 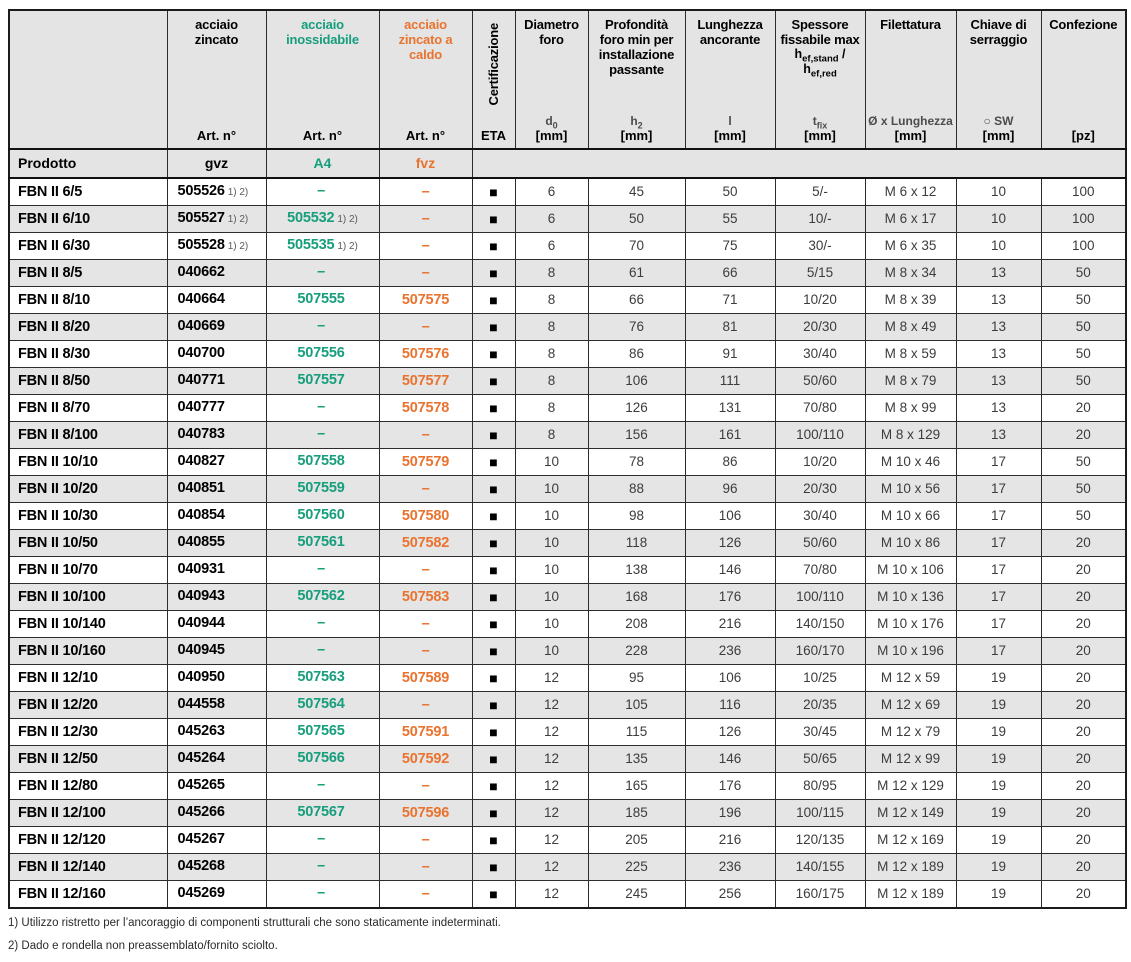 I want to click on drill-diameter-value: 6, so click(x=551, y=219).